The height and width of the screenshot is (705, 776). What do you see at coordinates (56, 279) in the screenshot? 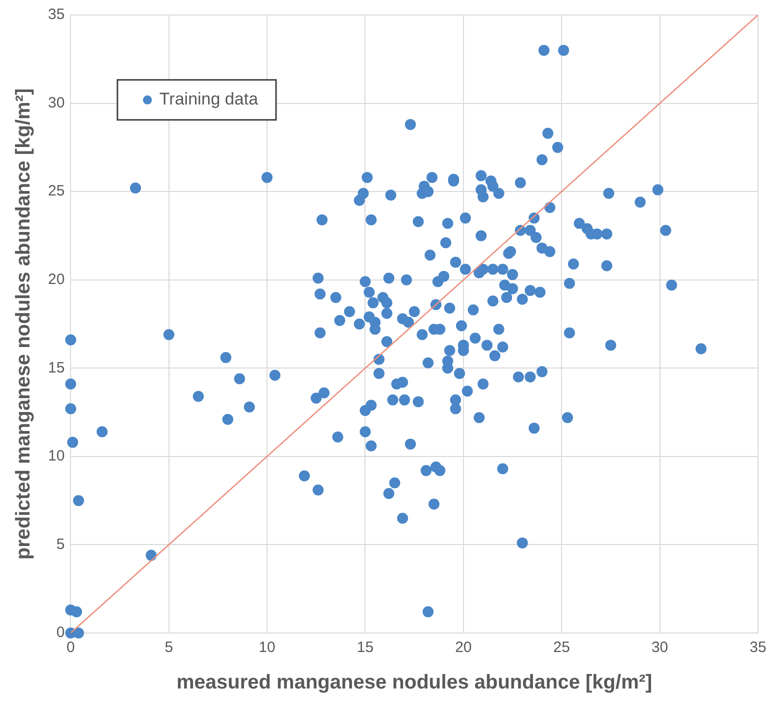
I see `y-tick-label: 20` at bounding box center [56, 279].